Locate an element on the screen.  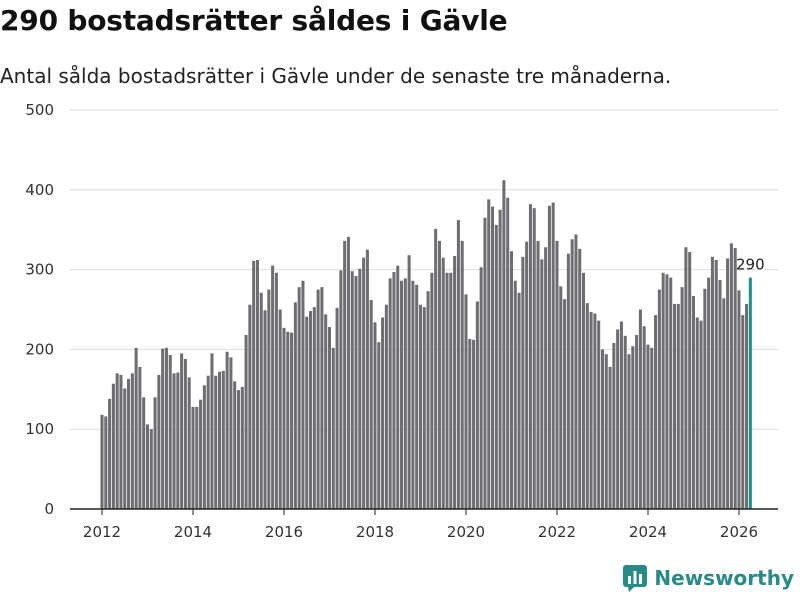
x-tick-label: 2026 is located at coordinates (739, 532).